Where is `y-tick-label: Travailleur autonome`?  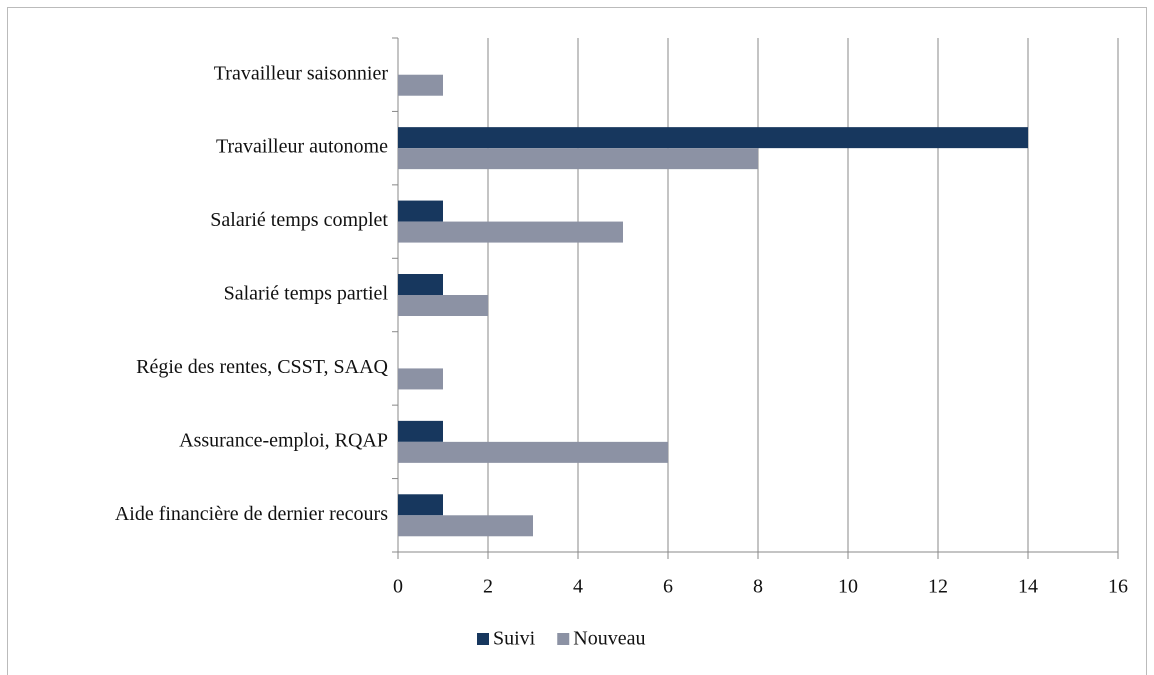 y-tick-label: Travailleur autonome is located at coordinates (302, 147).